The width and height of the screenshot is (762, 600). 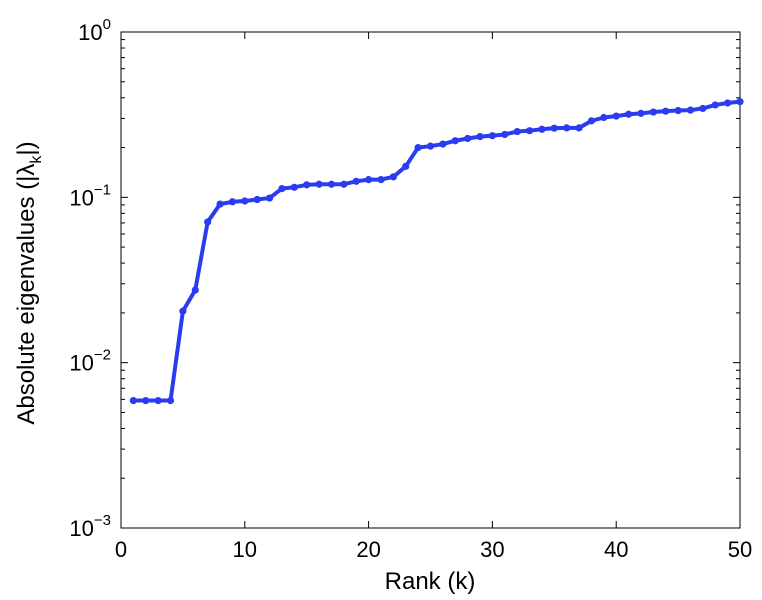 What do you see at coordinates (492, 549) in the screenshot?
I see `x-tick-label: 30` at bounding box center [492, 549].